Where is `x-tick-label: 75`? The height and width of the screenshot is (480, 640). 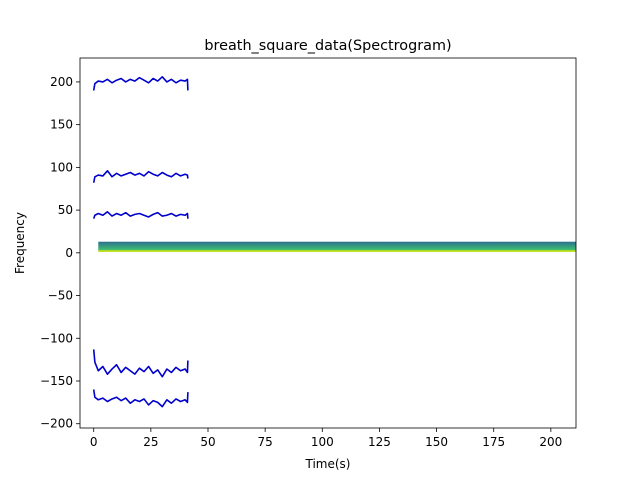
x-tick-label: 75 is located at coordinates (265, 442).